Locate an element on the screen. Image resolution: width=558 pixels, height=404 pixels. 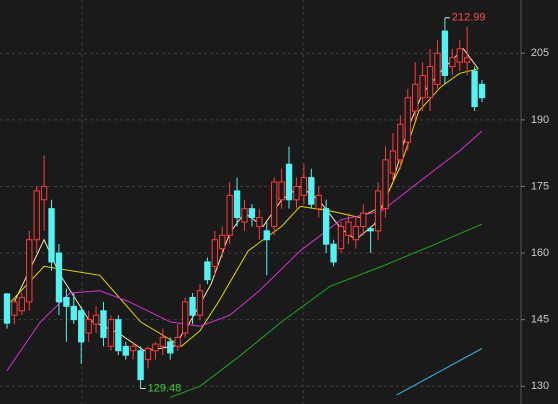
min-label: 129.48 is located at coordinates (165, 388).